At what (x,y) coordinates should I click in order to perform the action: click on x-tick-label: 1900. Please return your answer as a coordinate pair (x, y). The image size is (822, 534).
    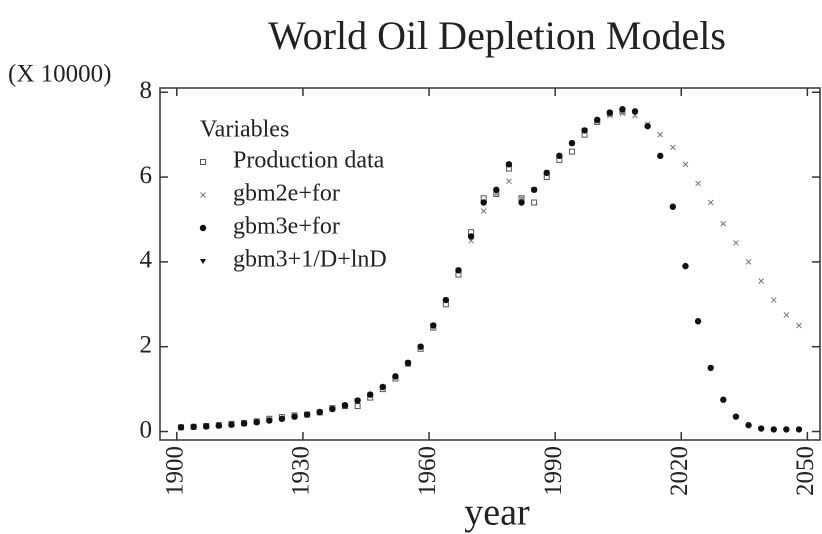
    Looking at the image, I should click on (175, 471).